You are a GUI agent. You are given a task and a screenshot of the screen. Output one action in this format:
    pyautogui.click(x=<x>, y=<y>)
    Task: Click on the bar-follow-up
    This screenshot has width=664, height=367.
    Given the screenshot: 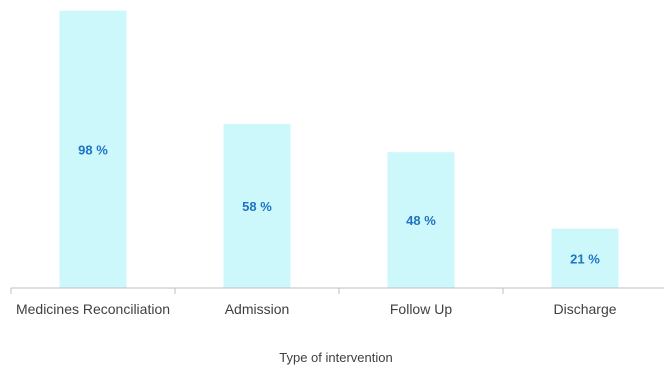 What is the action you would take?
    pyautogui.click(x=421, y=220)
    